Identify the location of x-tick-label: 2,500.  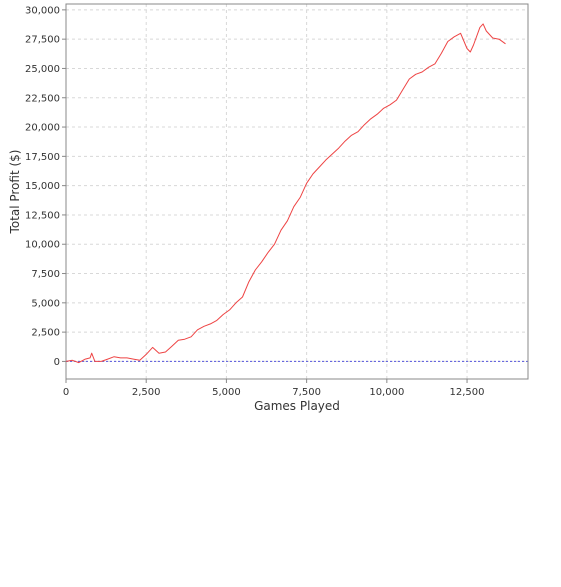
(146, 392).